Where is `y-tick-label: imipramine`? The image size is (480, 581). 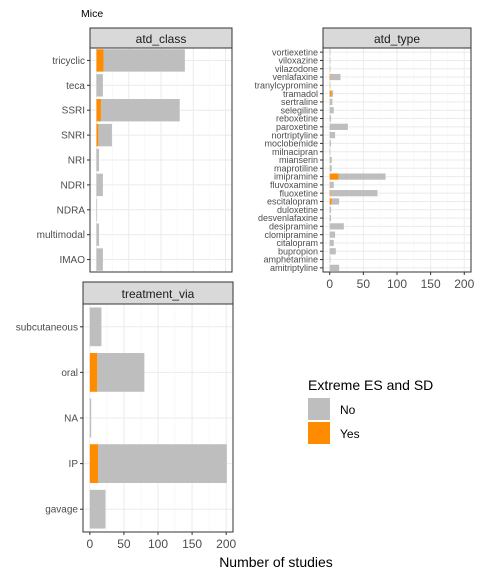
y-tick-label: imipramine is located at coordinates (296, 177).